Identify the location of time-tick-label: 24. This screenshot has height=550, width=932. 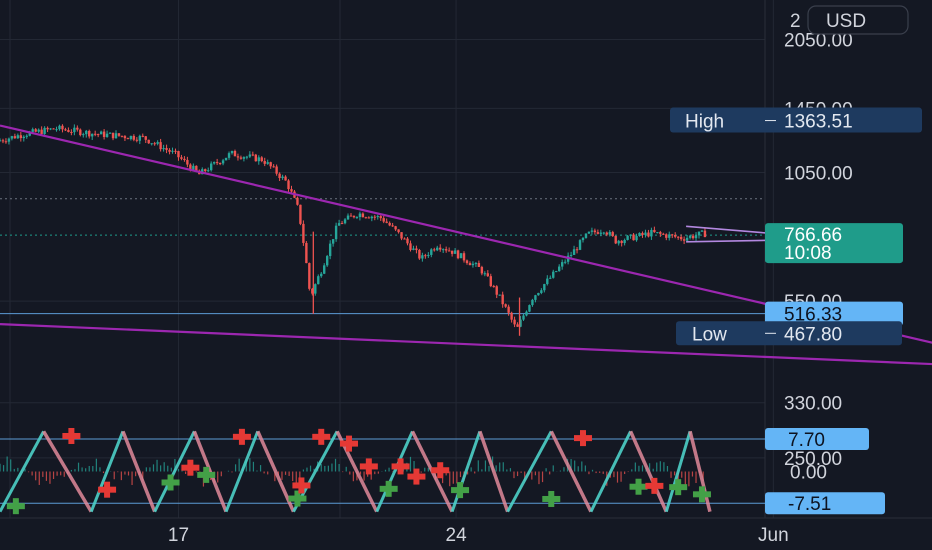
(457, 535).